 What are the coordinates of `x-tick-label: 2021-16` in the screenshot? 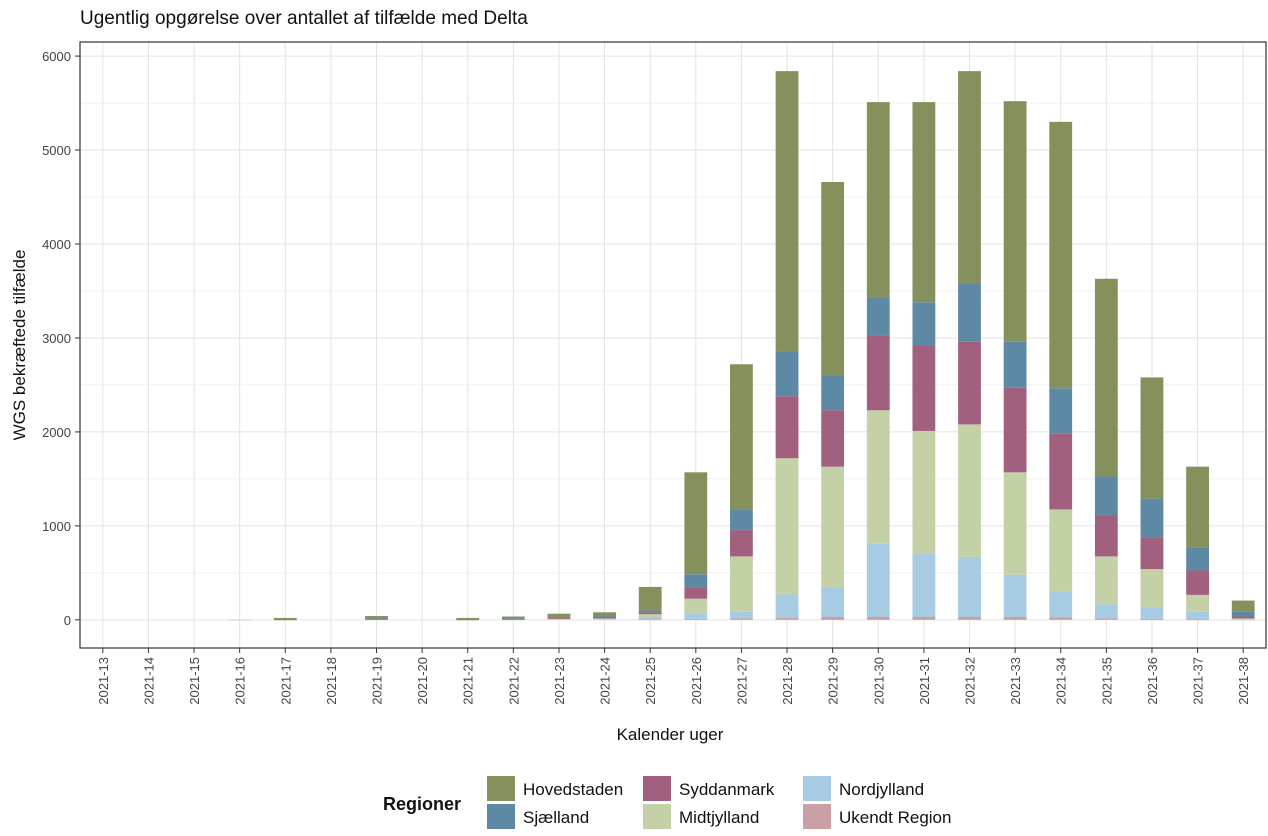 It's located at (240, 681).